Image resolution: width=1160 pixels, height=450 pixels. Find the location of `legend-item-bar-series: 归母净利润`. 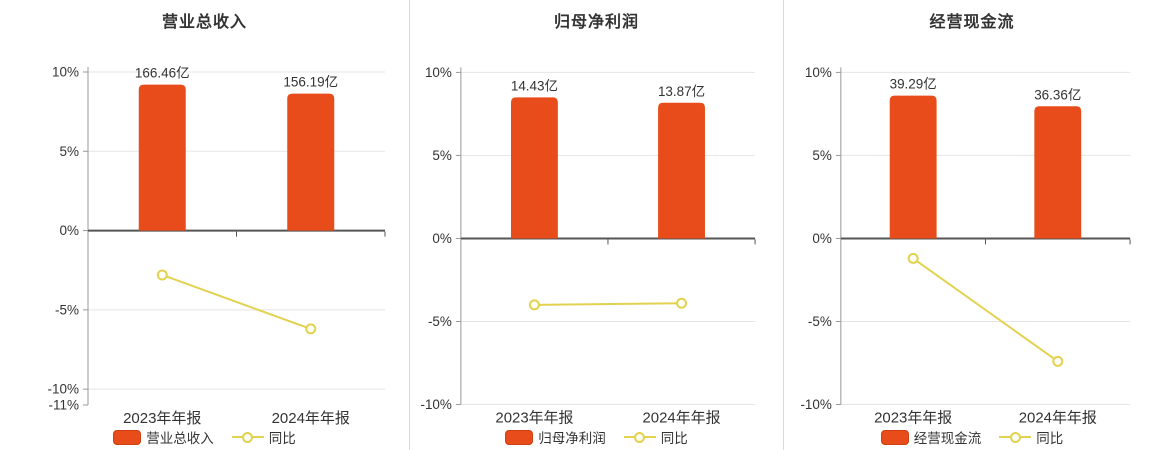

legend-item-bar-series: 归母净利润 is located at coordinates (555, 437).